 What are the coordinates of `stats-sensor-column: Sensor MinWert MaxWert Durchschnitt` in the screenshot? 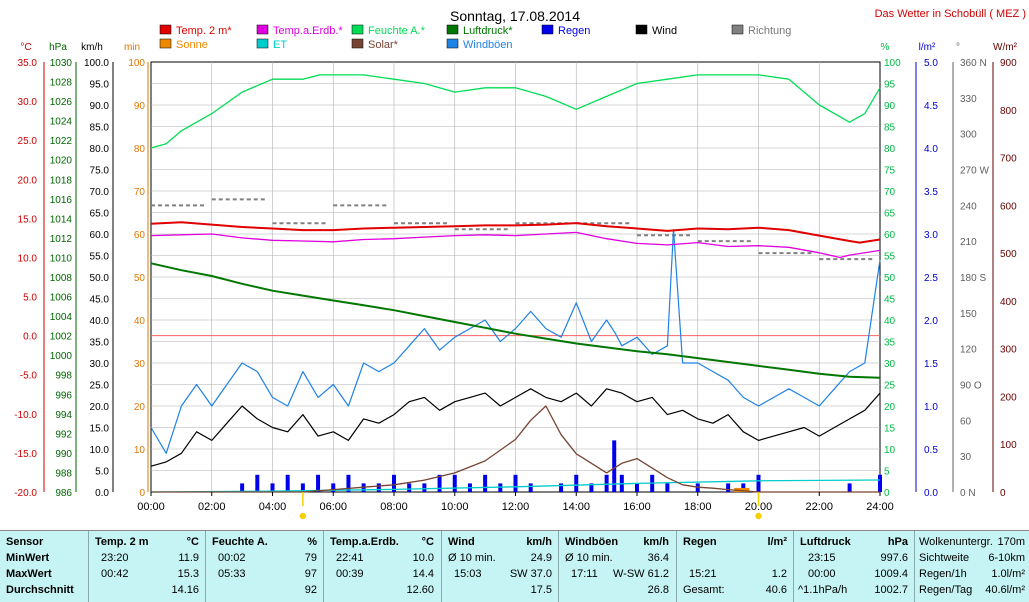 It's located at (44, 566).